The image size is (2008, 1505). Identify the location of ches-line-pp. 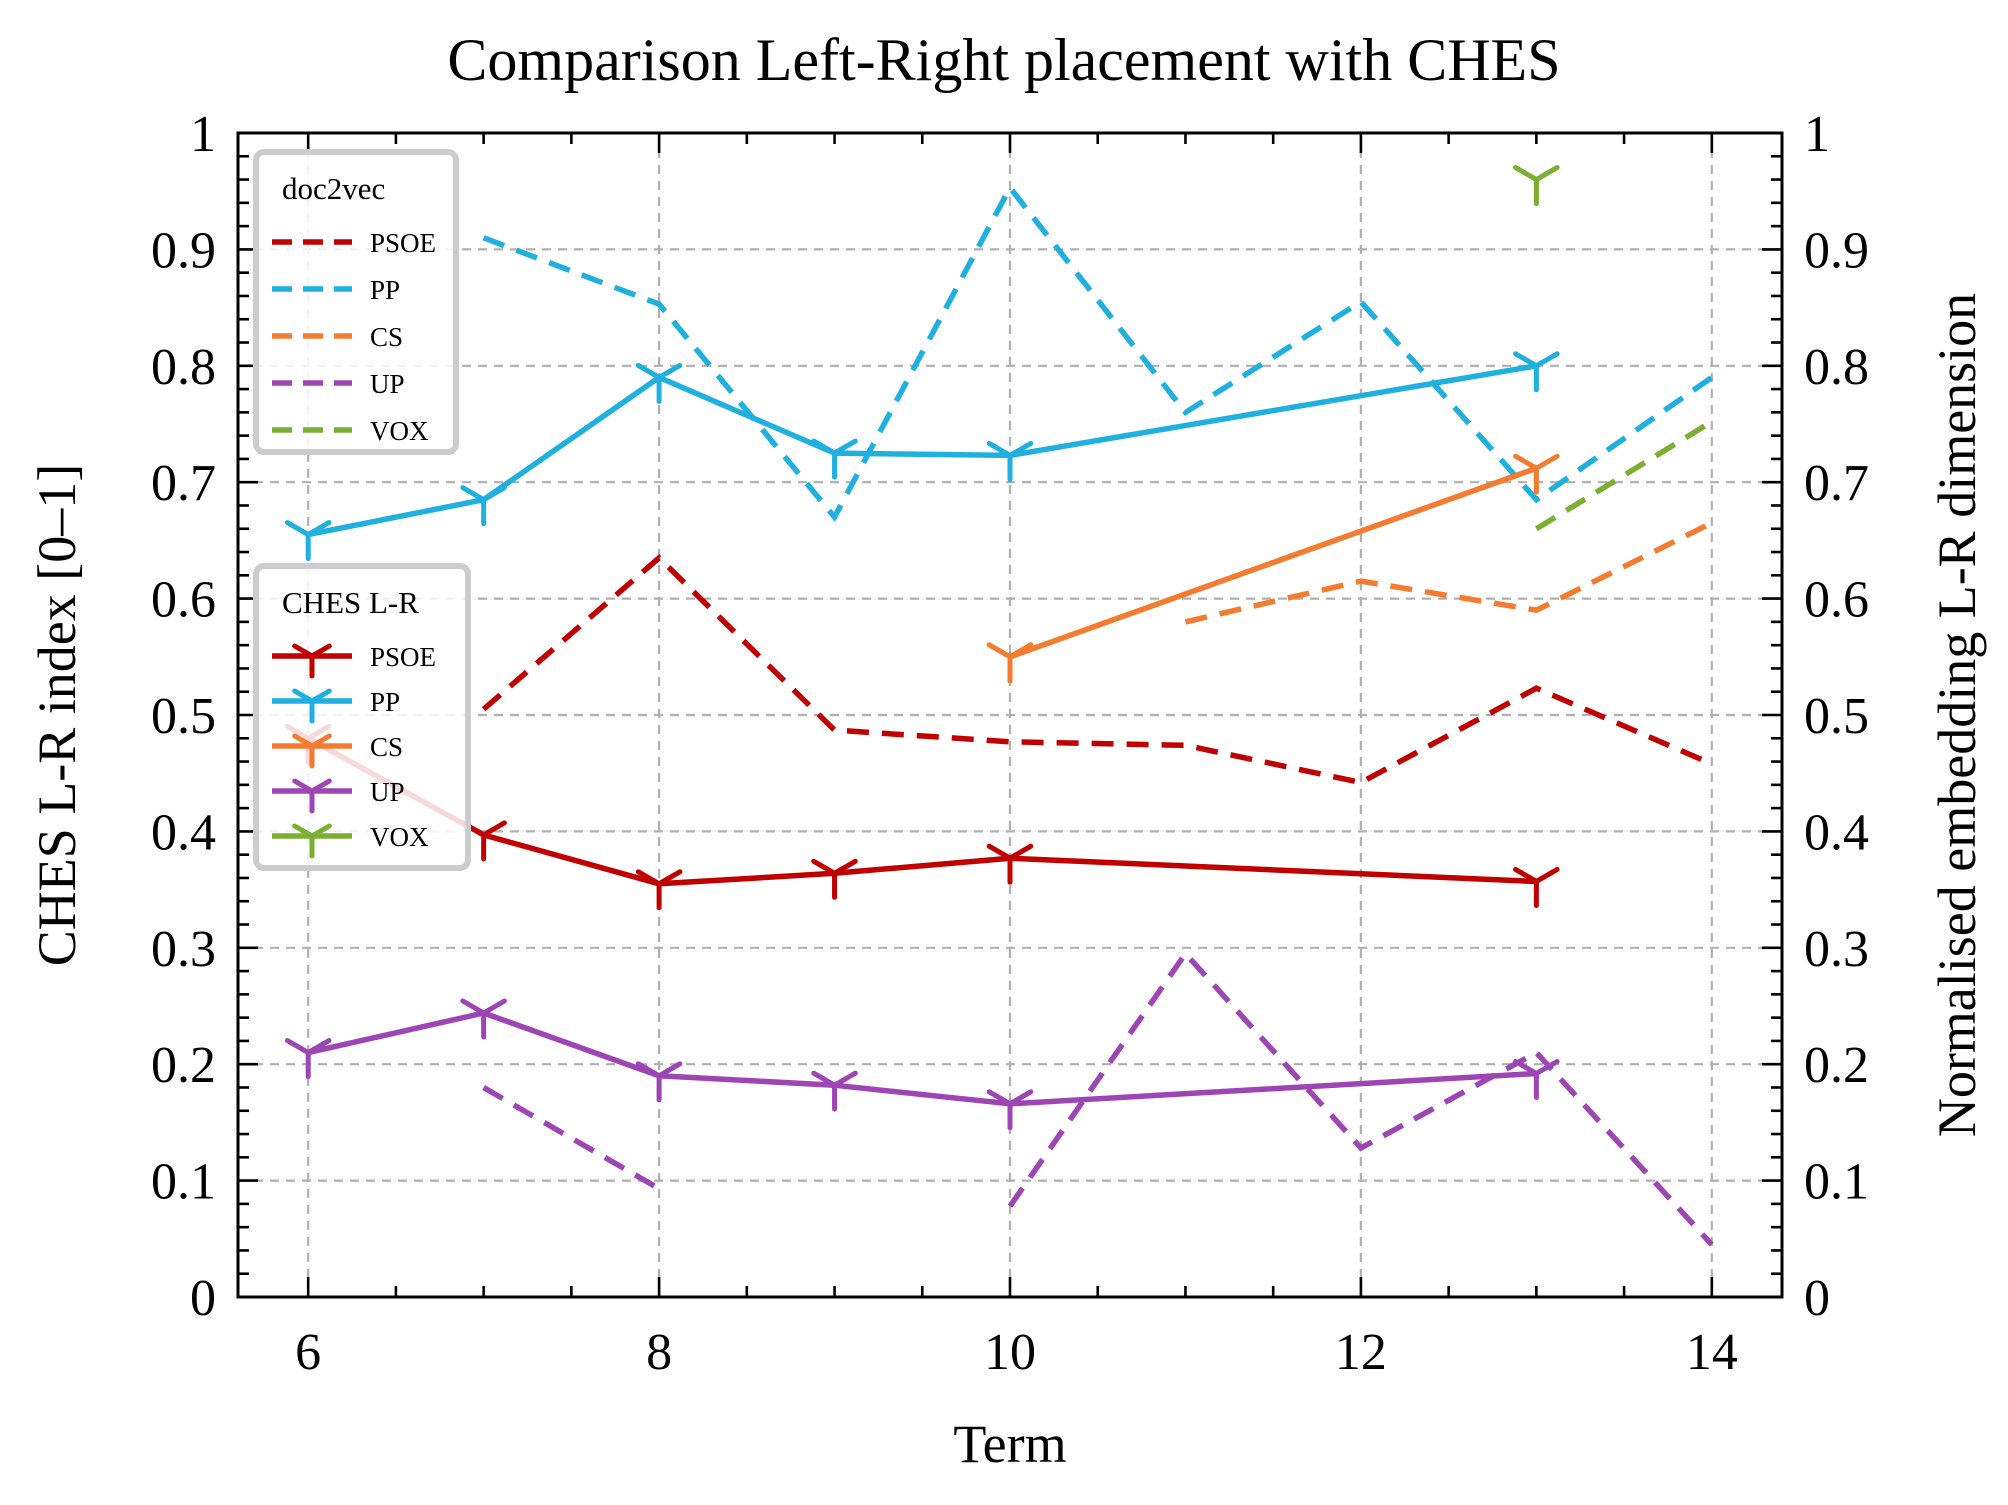
(922, 450).